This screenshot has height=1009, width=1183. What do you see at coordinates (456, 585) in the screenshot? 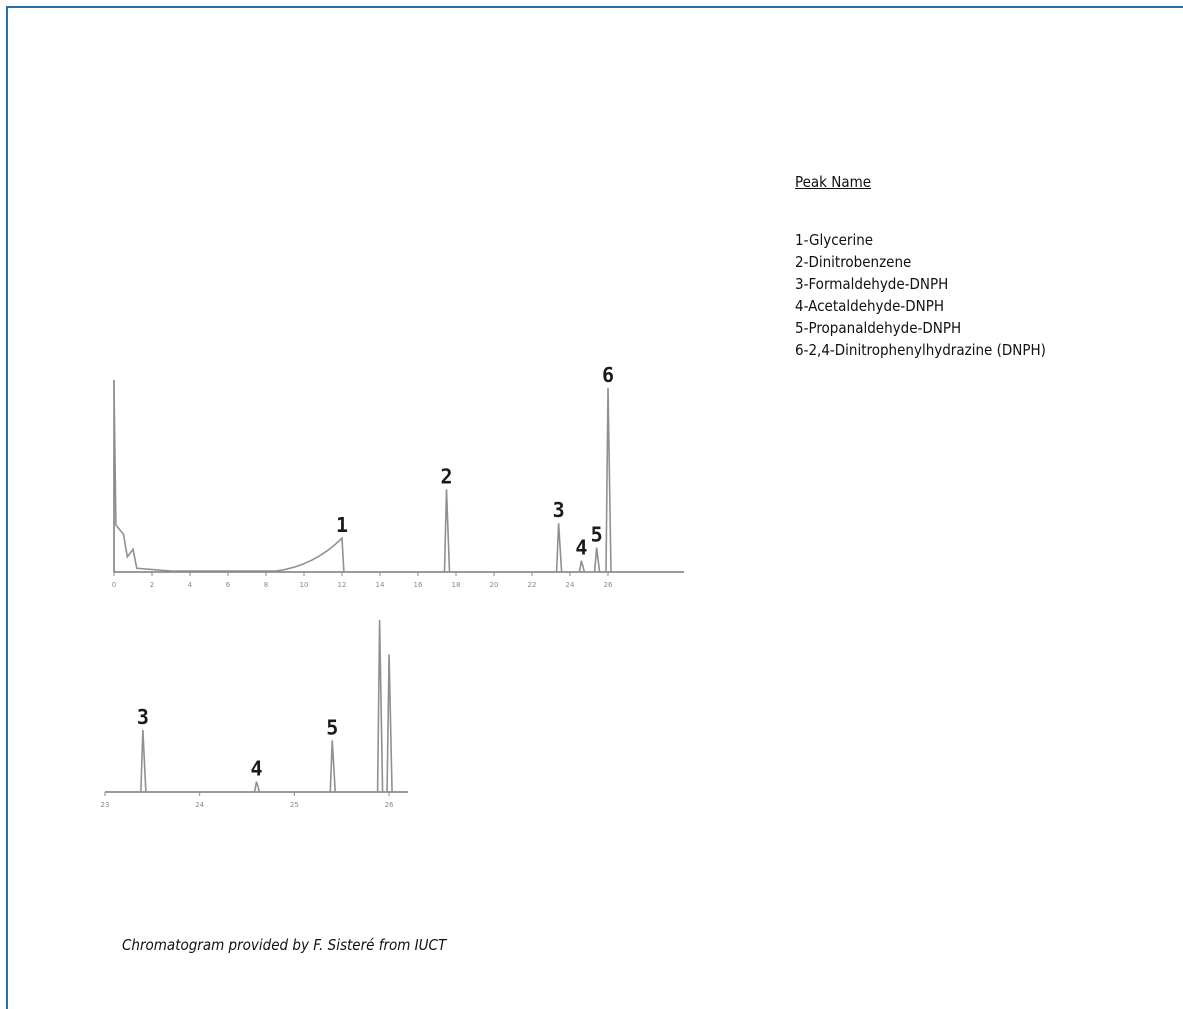
I see `x-tick-label: 18` at bounding box center [456, 585].